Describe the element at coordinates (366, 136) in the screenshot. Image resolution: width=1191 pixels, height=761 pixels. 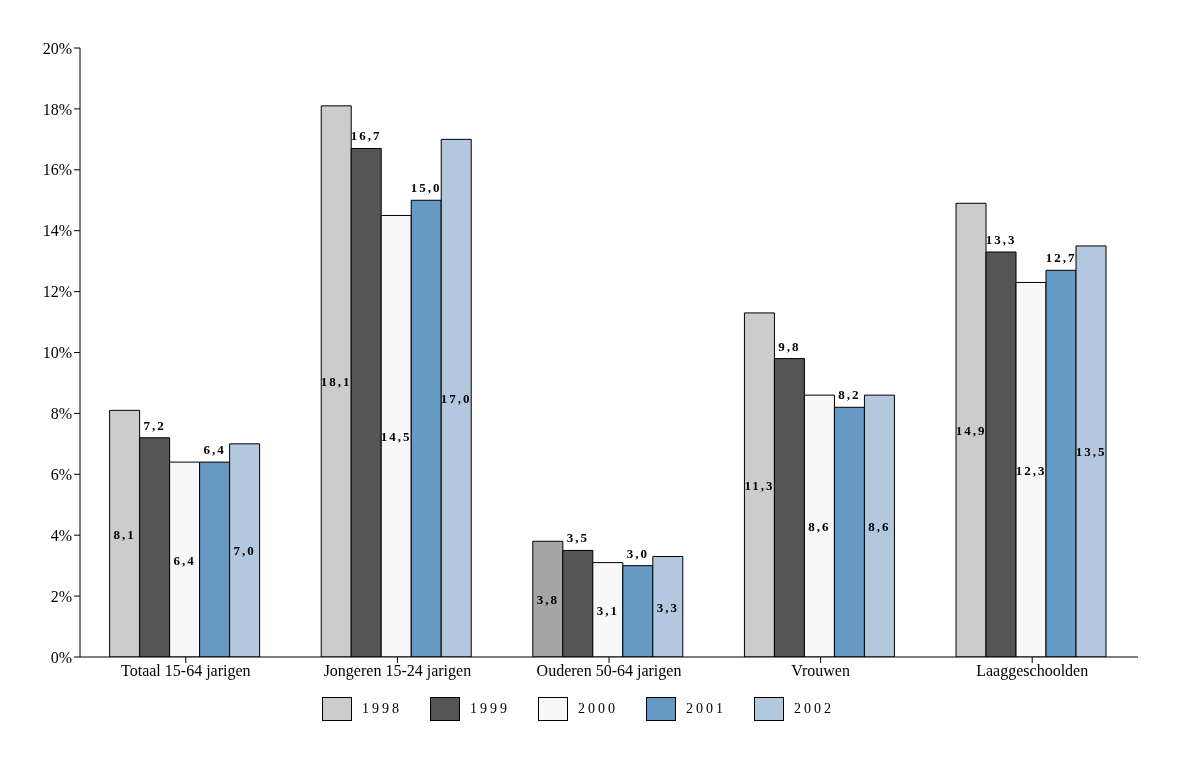
I see `data-label: 16,7` at that location.